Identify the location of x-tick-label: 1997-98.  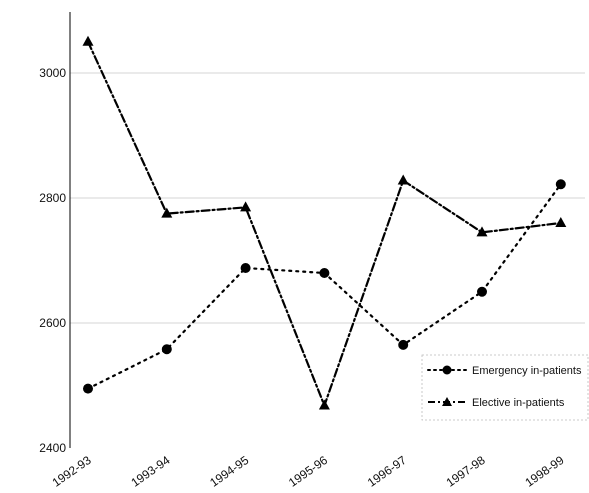
(466, 471).